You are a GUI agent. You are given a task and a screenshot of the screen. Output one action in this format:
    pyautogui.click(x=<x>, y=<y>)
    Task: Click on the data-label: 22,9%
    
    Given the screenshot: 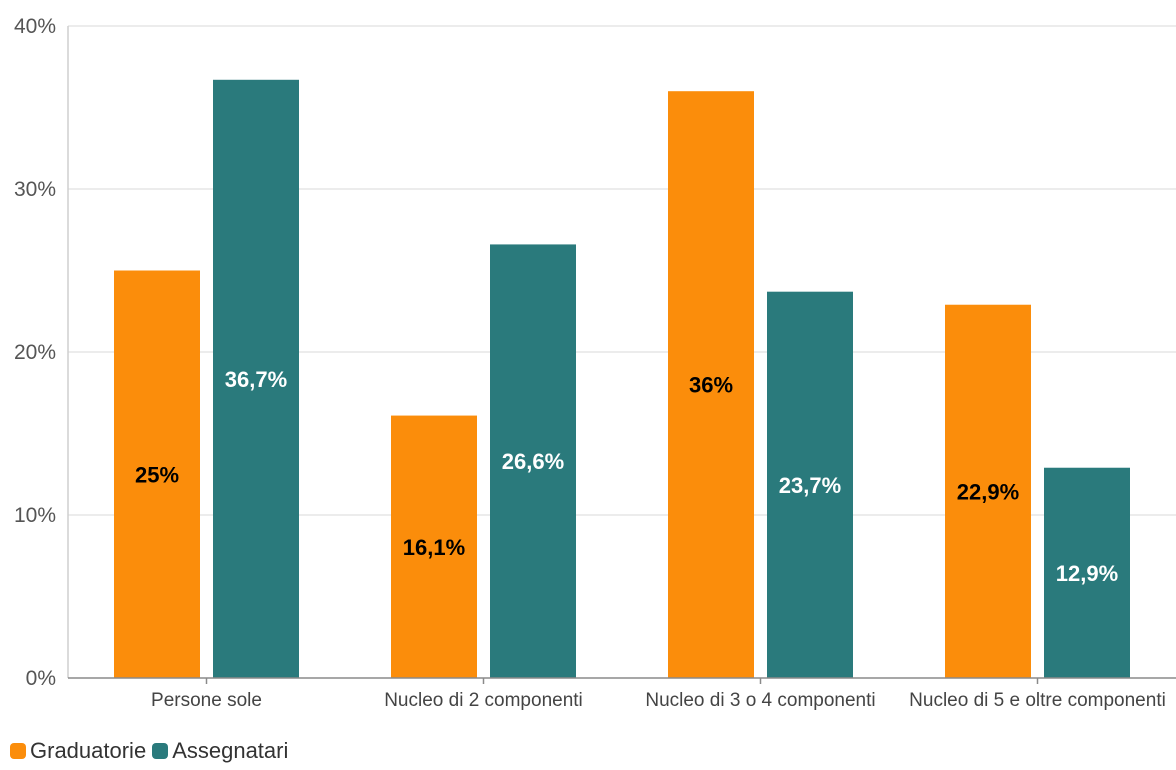 What is the action you would take?
    pyautogui.click(x=988, y=491)
    